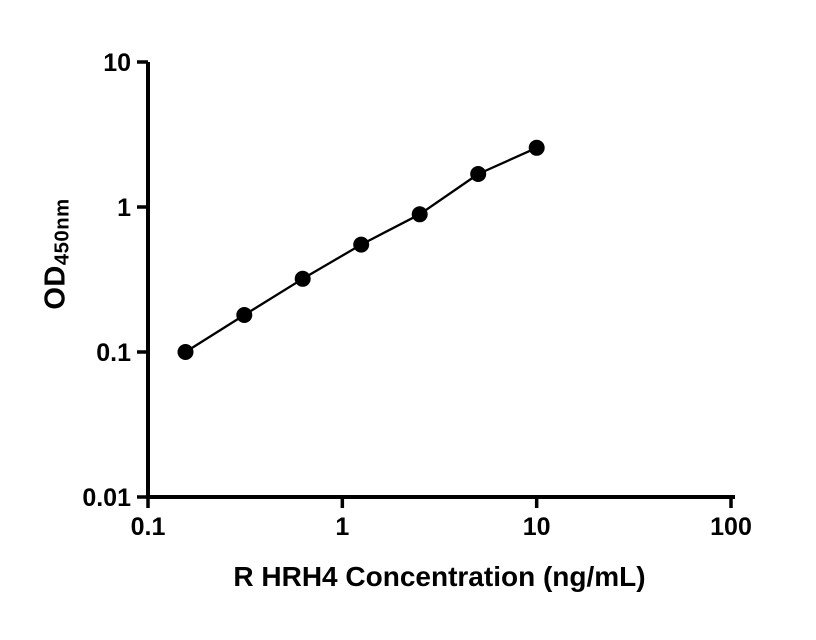 The width and height of the screenshot is (816, 640). What do you see at coordinates (55, 287) in the screenshot?
I see `y-axis-label-main: OD` at bounding box center [55, 287].